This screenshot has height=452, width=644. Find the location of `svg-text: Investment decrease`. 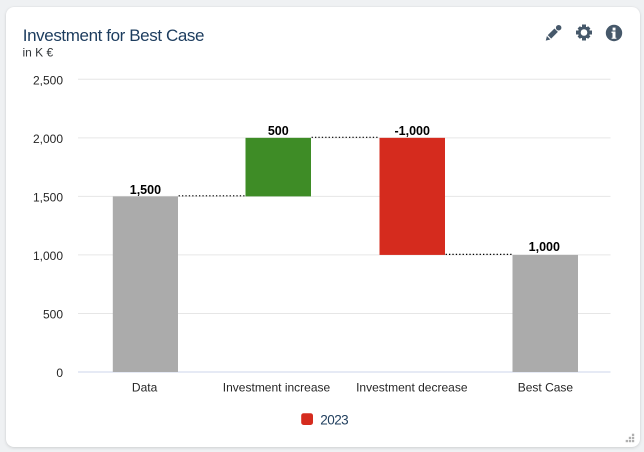

svg-text: Investment decrease is located at coordinates (412, 388).